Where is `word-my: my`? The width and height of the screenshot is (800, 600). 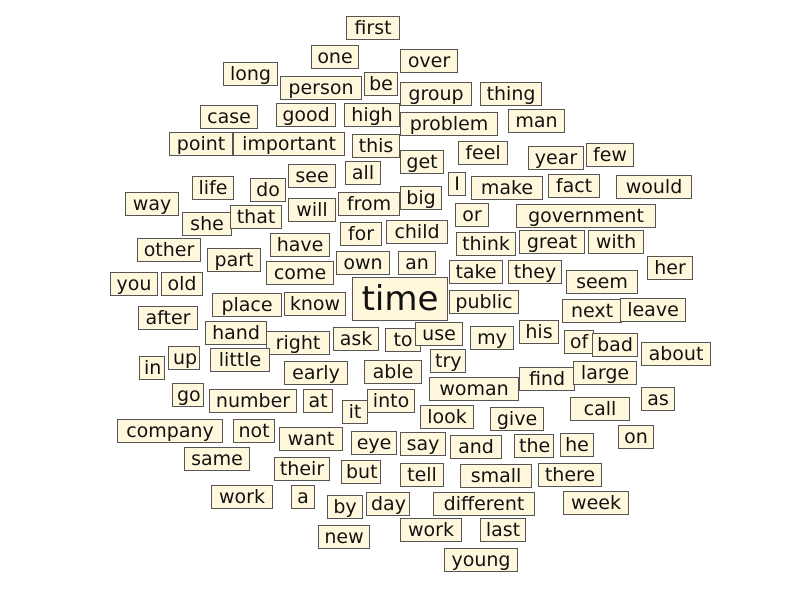
word-my: my is located at coordinates (492, 338).